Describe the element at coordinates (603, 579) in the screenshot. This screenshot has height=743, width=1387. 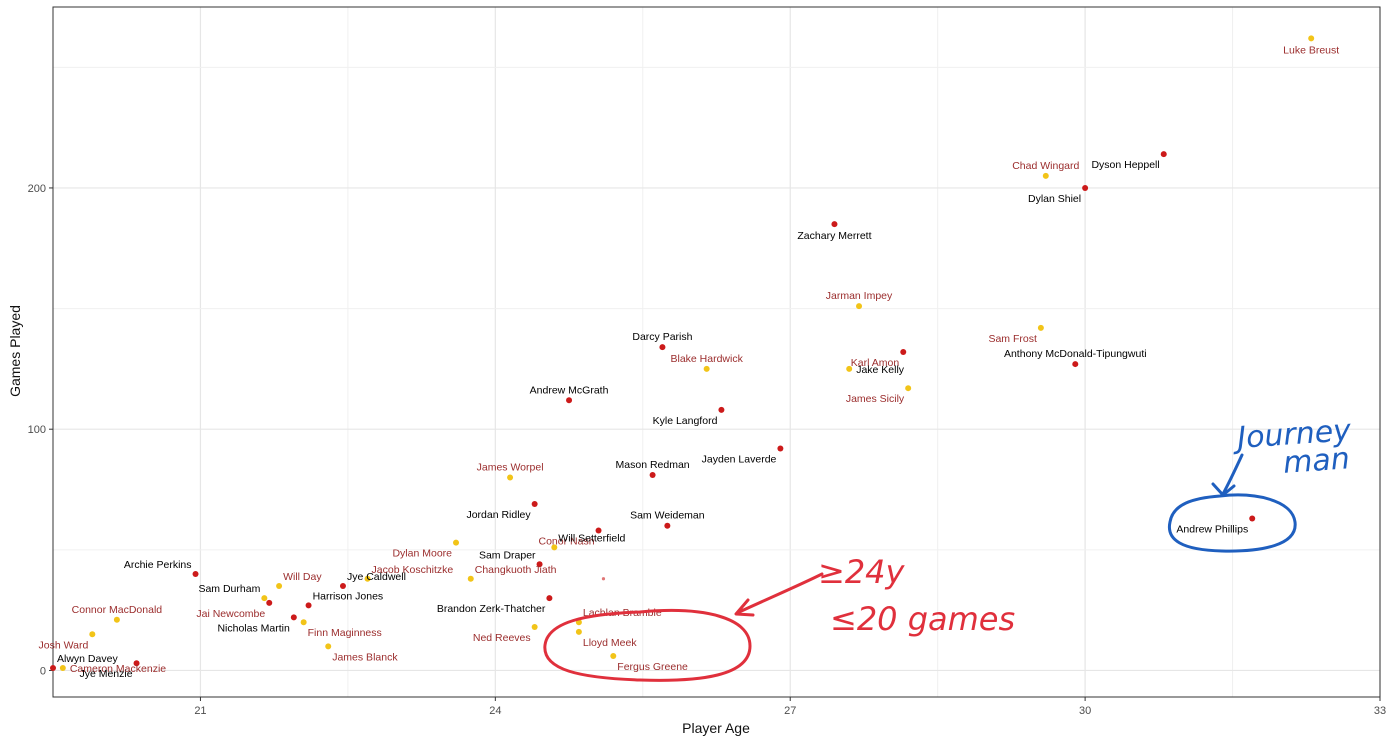
I see `stray-data-point` at that location.